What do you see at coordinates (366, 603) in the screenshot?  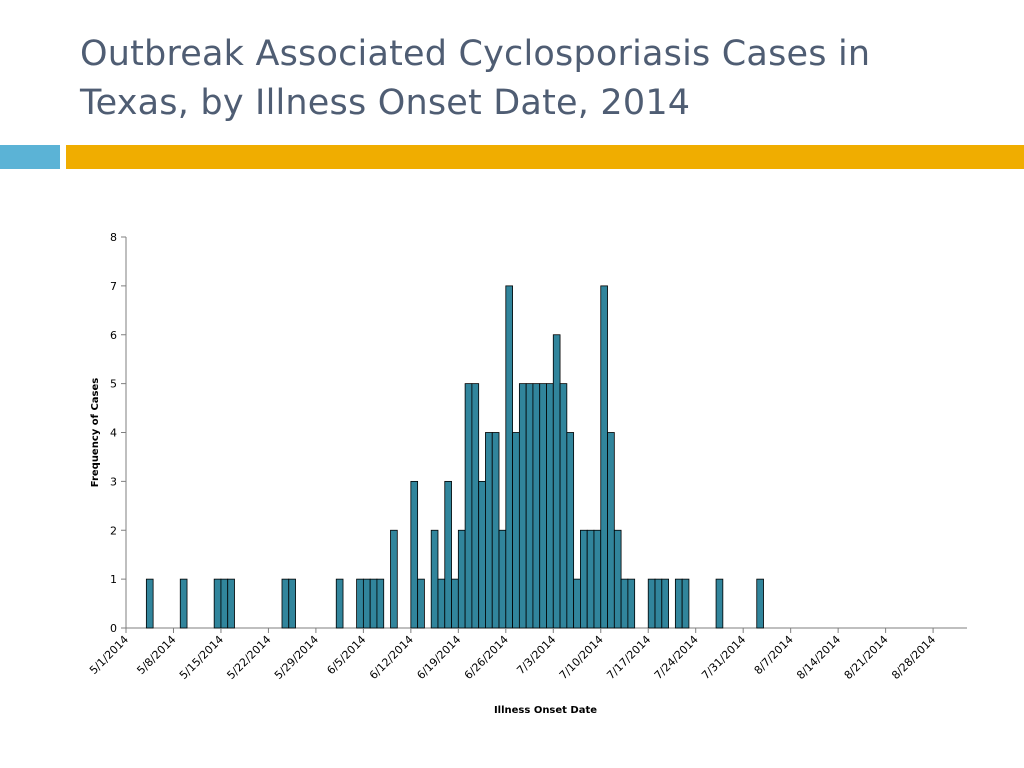 I see `bar-6-5-2014` at bounding box center [366, 603].